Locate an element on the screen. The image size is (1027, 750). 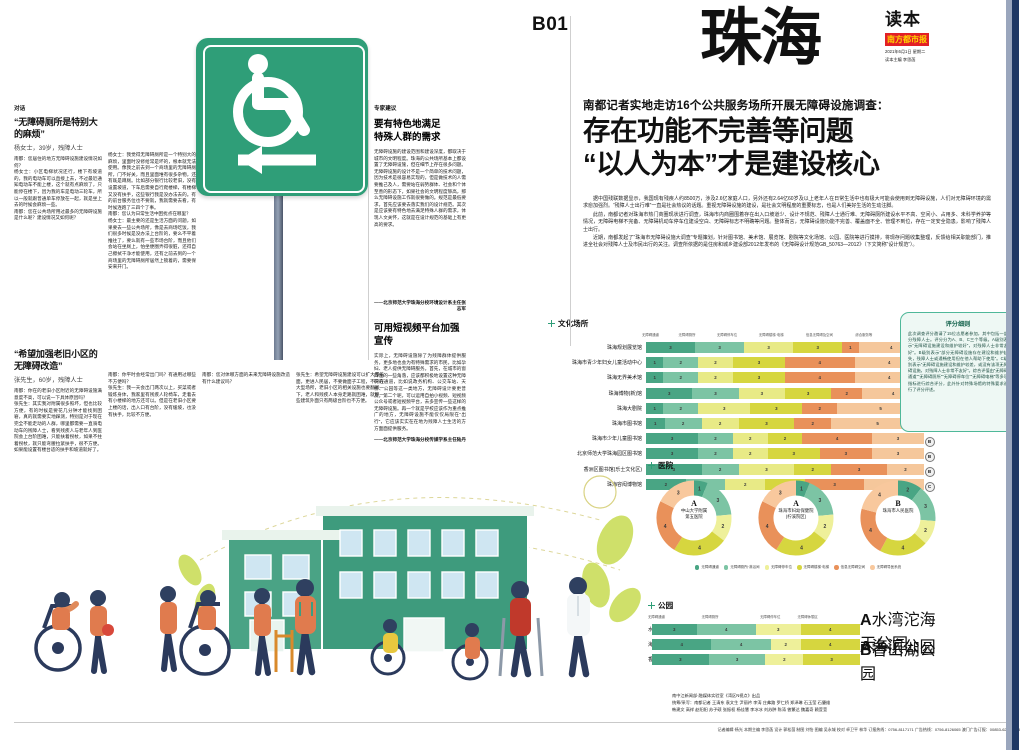
park-chart-title-row: 公园 is located at coordinates (798, 605).